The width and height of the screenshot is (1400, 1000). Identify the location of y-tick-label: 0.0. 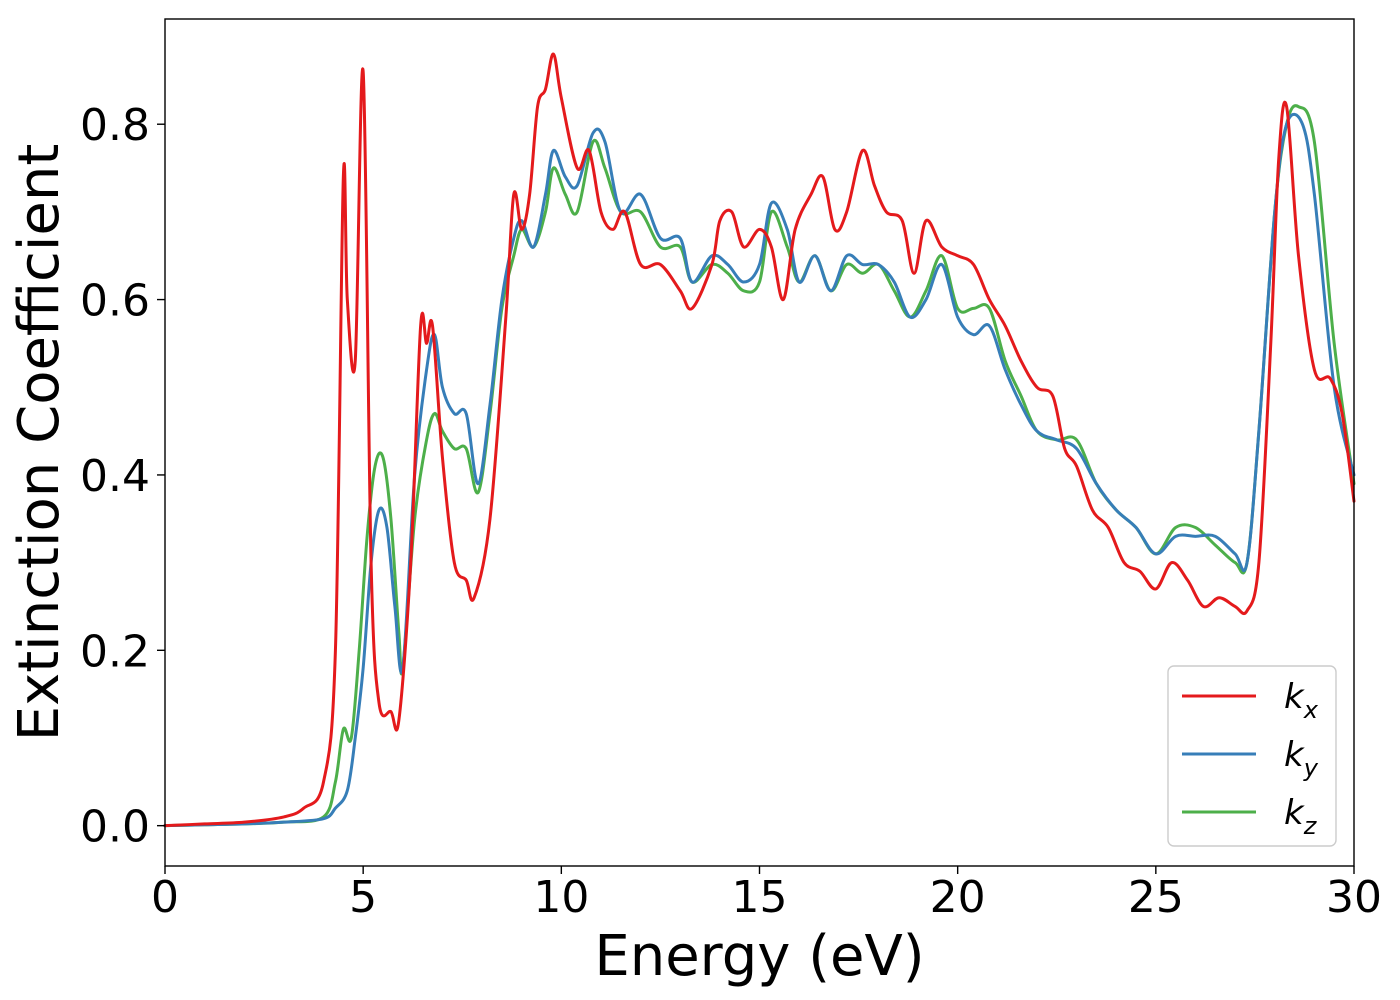
(115, 827).